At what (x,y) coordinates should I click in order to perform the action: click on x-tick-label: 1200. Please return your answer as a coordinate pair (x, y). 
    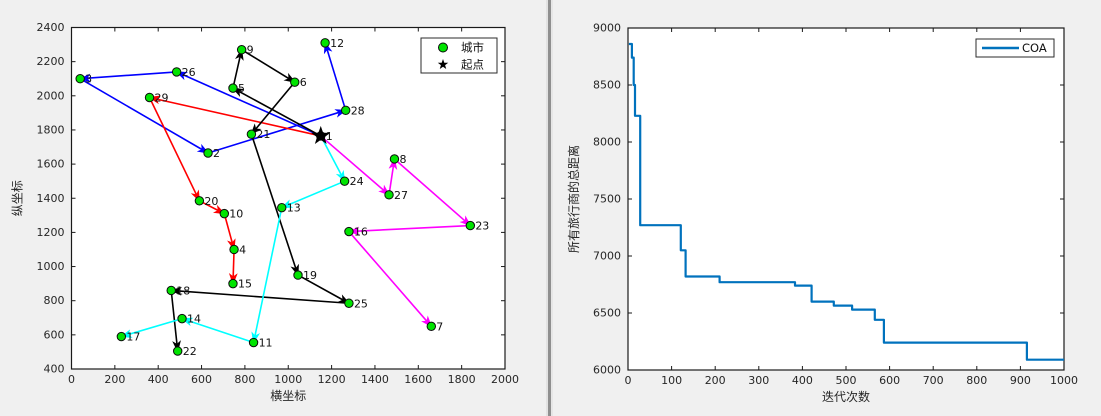
    Looking at the image, I should click on (332, 379).